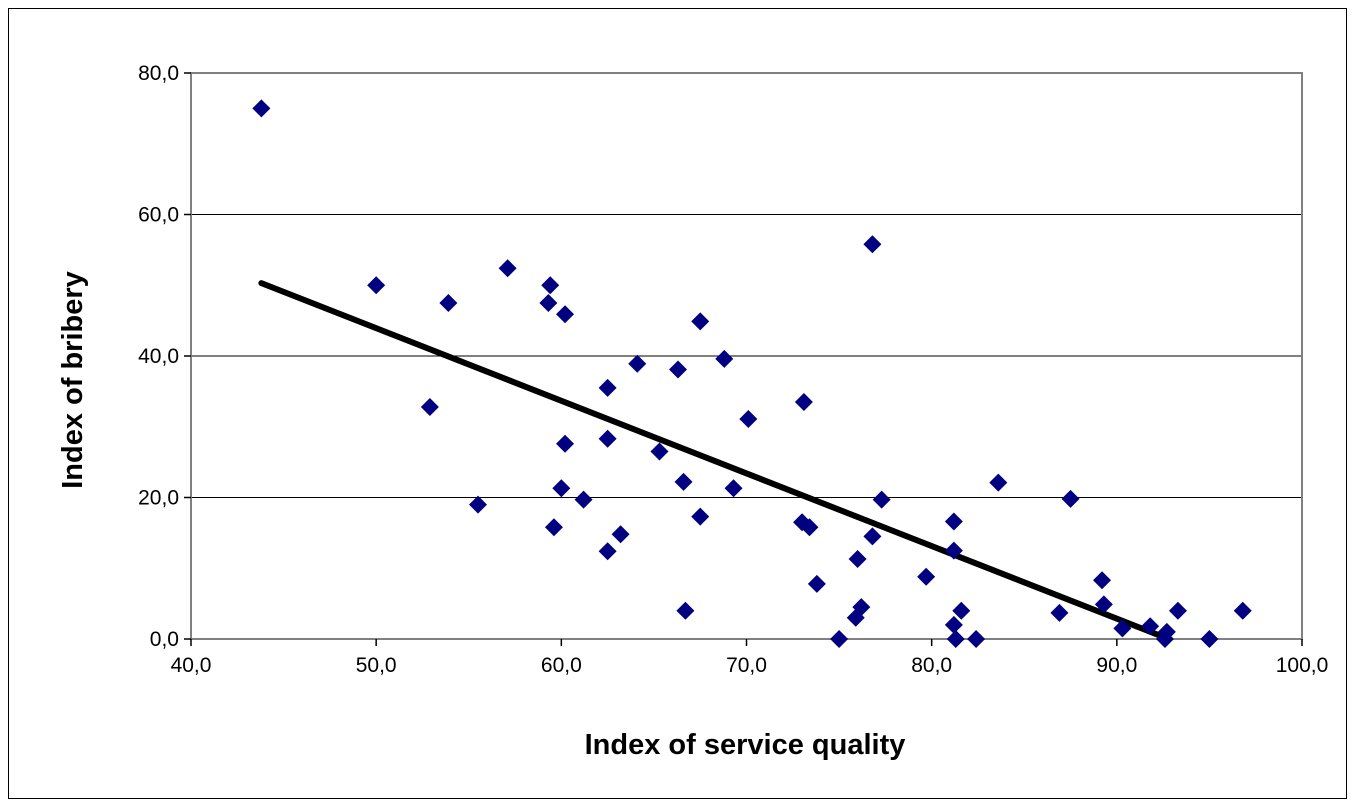  Describe the element at coordinates (158, 215) in the screenshot. I see `y-tick-label: 60,0` at that location.